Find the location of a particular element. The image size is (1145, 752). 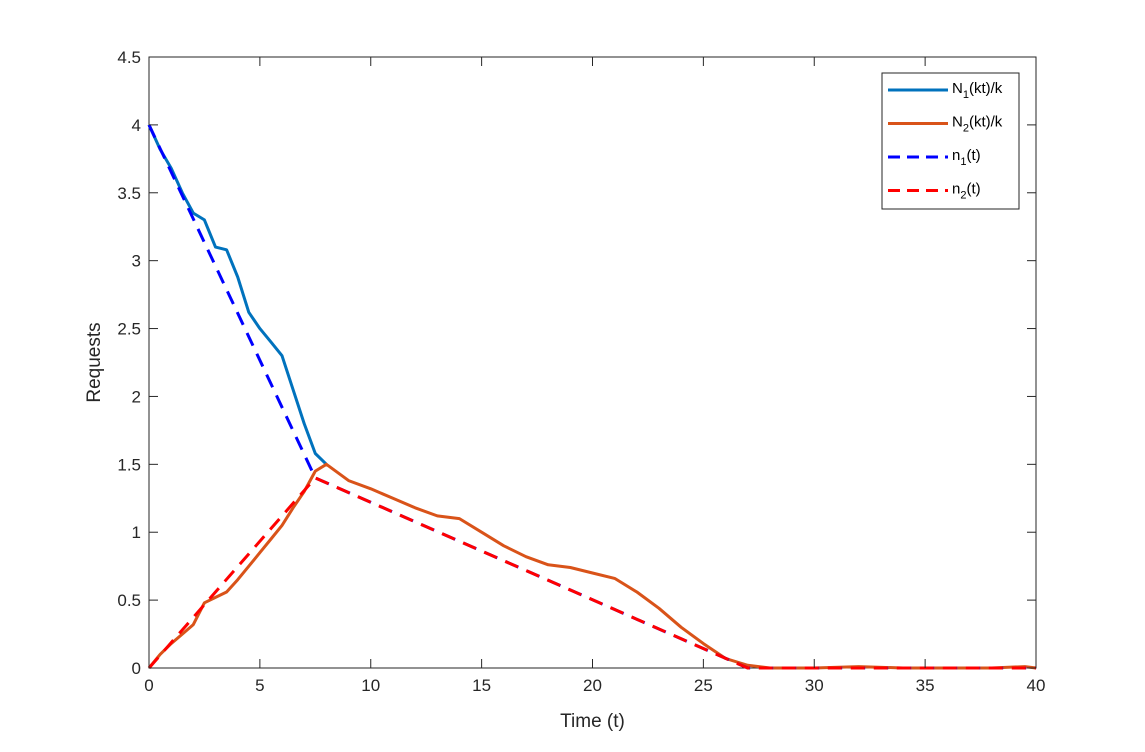

y-tick-label: 0 is located at coordinates (136, 668).